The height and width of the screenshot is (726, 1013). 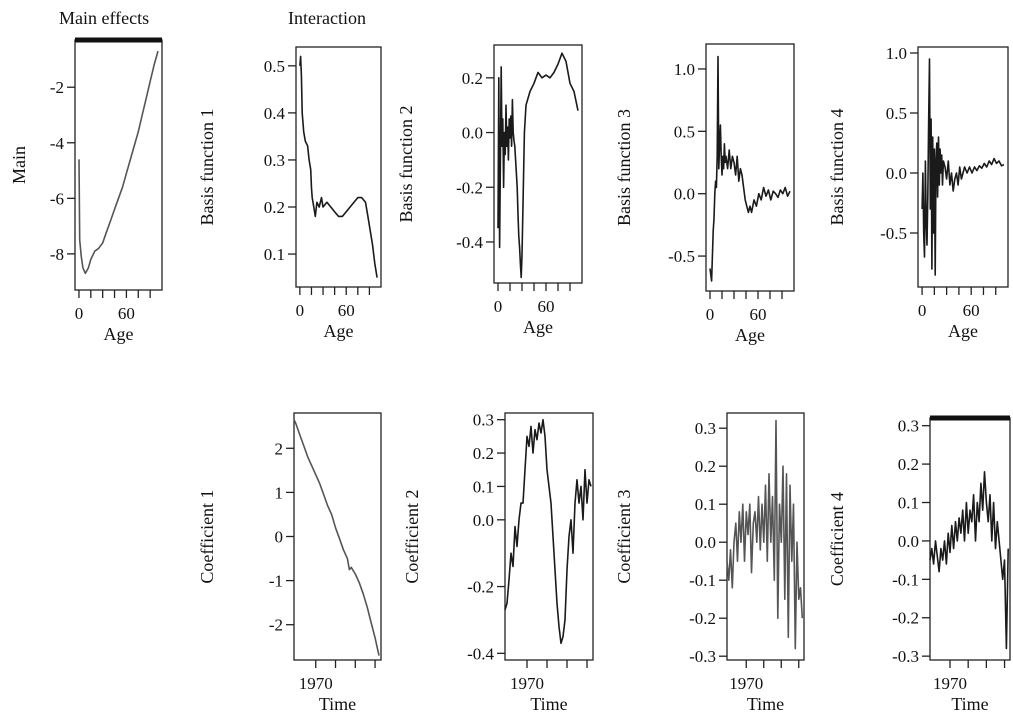 I want to click on y-axis-label: Basis function 3, so click(x=624, y=167).